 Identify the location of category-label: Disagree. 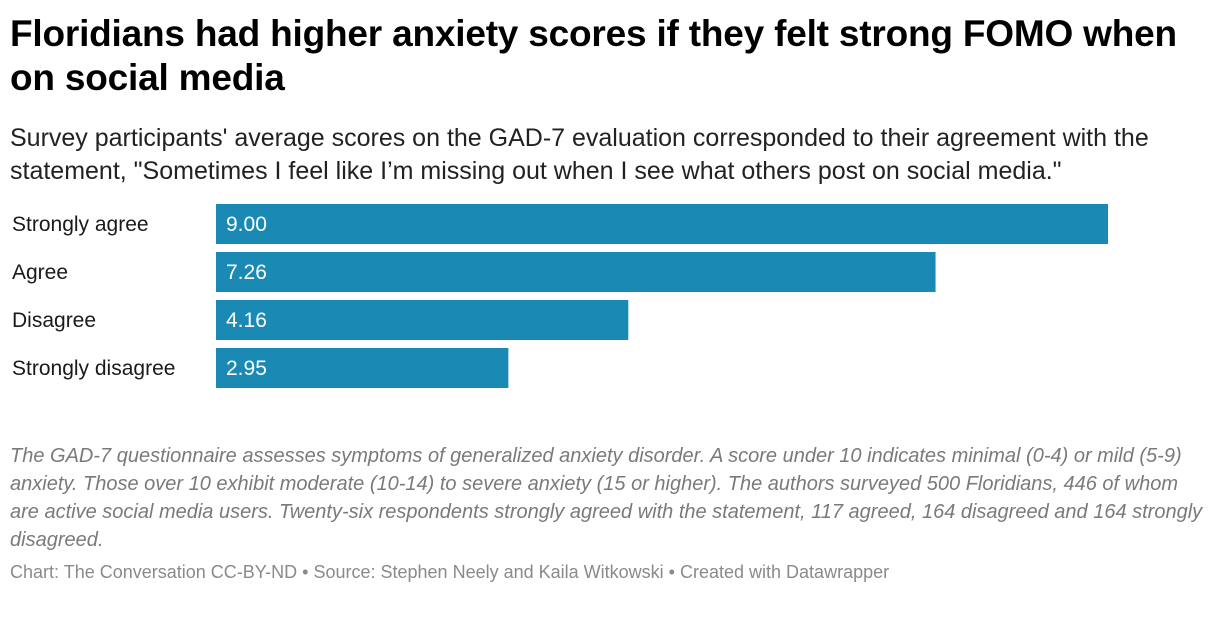
(54, 320).